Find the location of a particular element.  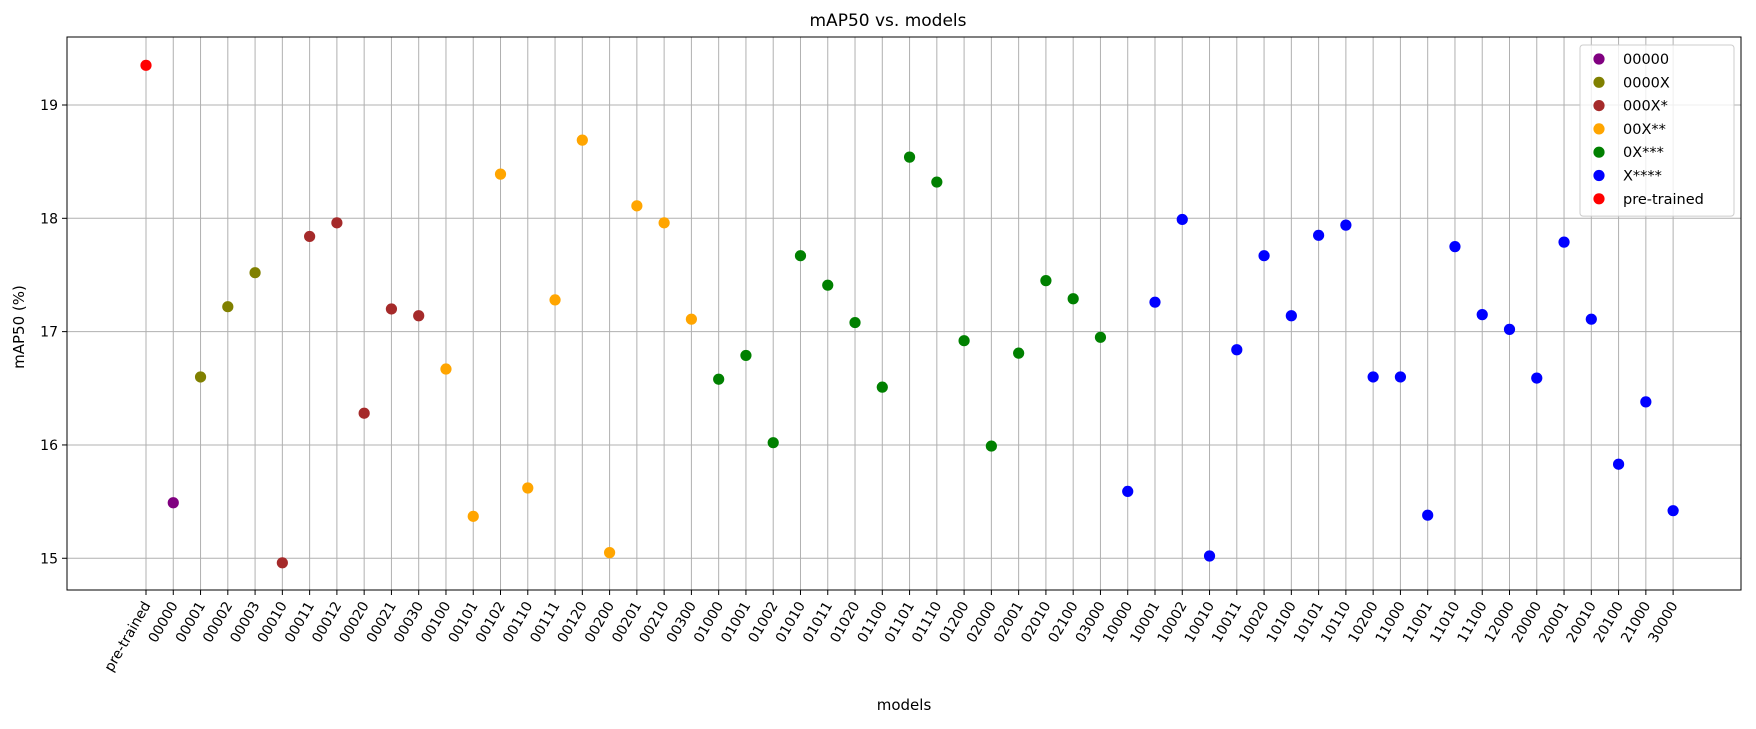

y-tick-label: 18 is located at coordinates (49, 219).